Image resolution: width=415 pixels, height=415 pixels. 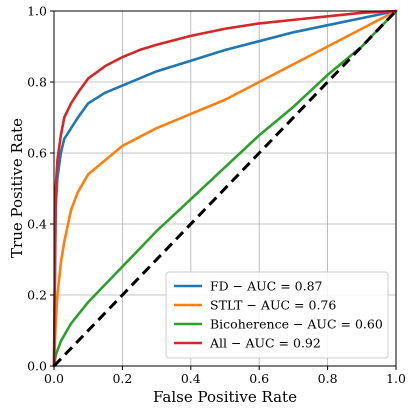 I want to click on y-tick-label: 0.2, so click(x=37, y=295).